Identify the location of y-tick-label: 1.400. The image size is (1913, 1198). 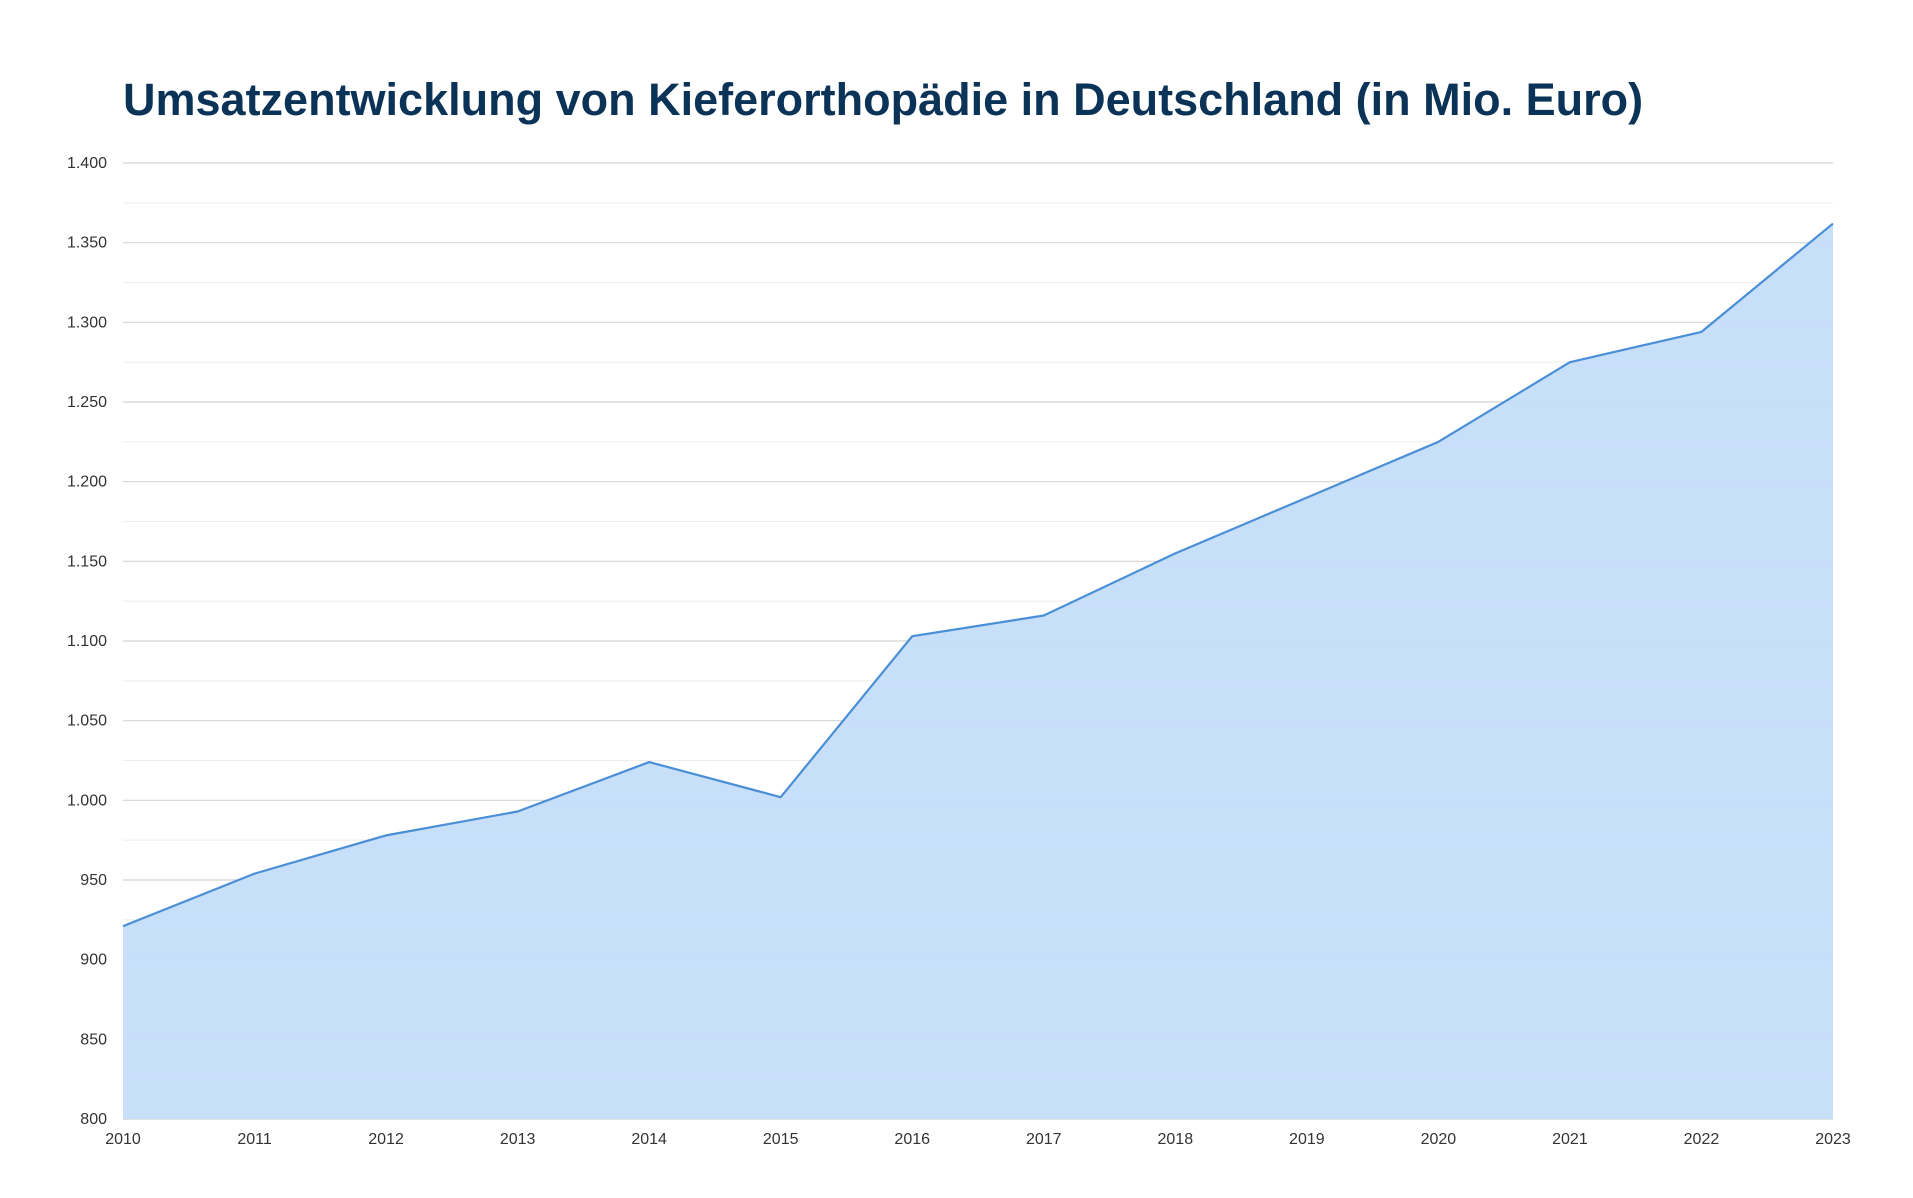
(87, 163).